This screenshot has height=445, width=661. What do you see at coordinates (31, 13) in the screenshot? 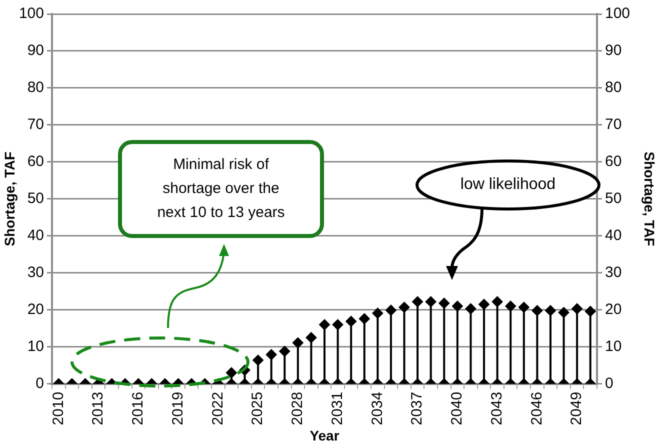
I see `y-tick-label: 100` at bounding box center [31, 13].